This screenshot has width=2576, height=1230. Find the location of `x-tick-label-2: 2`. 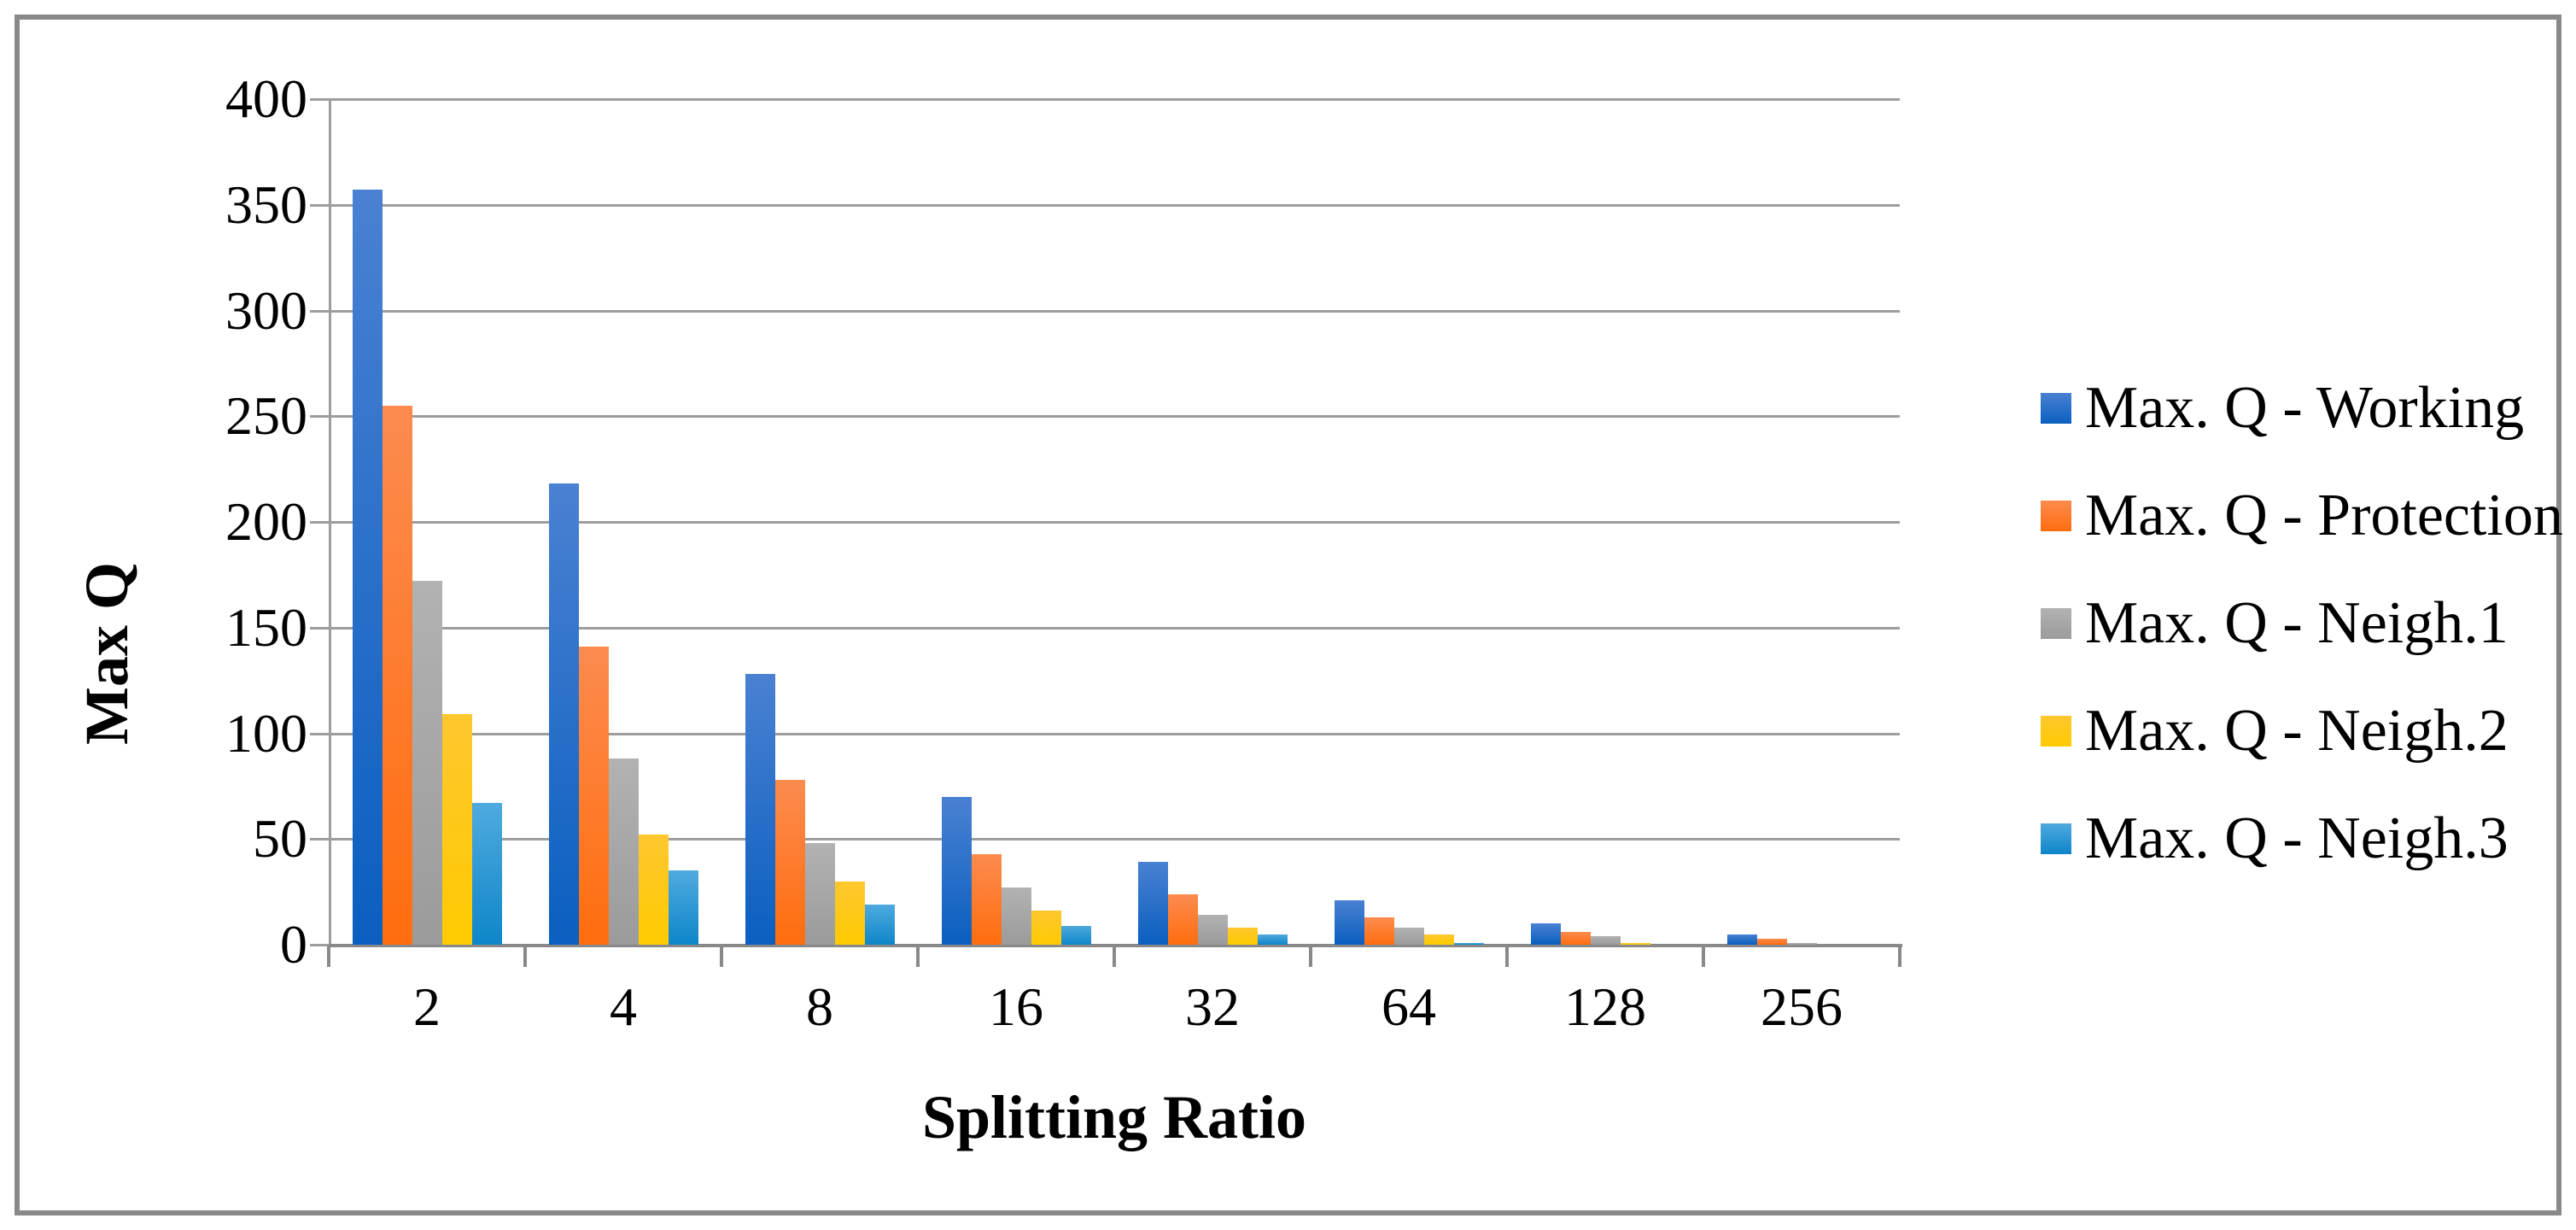

x-tick-label-2: 2 is located at coordinates (427, 1006).